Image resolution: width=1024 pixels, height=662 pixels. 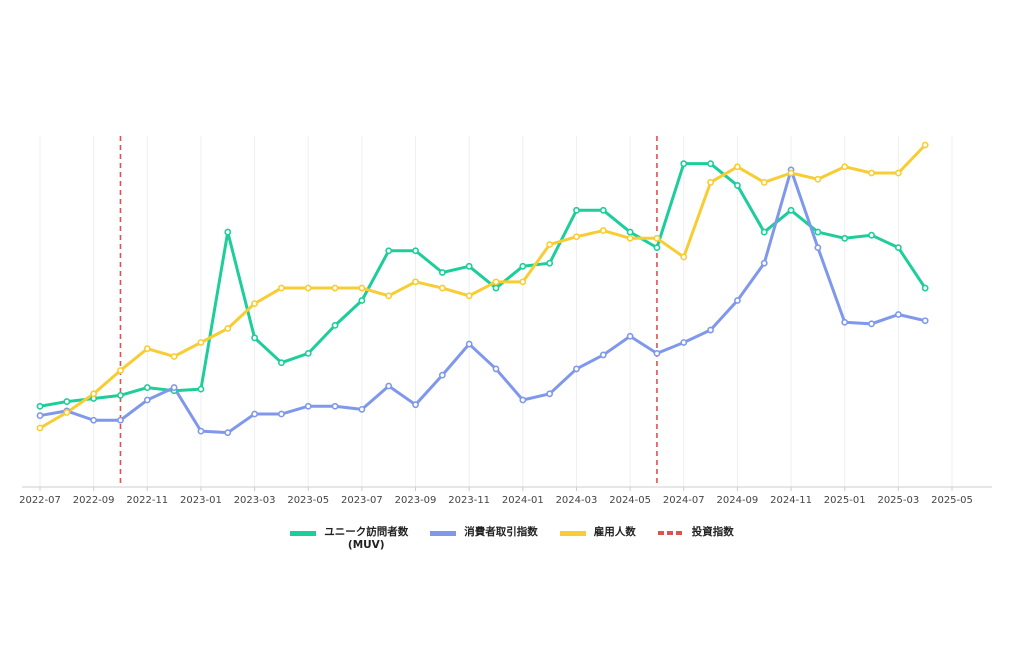 I want to click on x-tick-label: 2024-07, so click(x=684, y=500).